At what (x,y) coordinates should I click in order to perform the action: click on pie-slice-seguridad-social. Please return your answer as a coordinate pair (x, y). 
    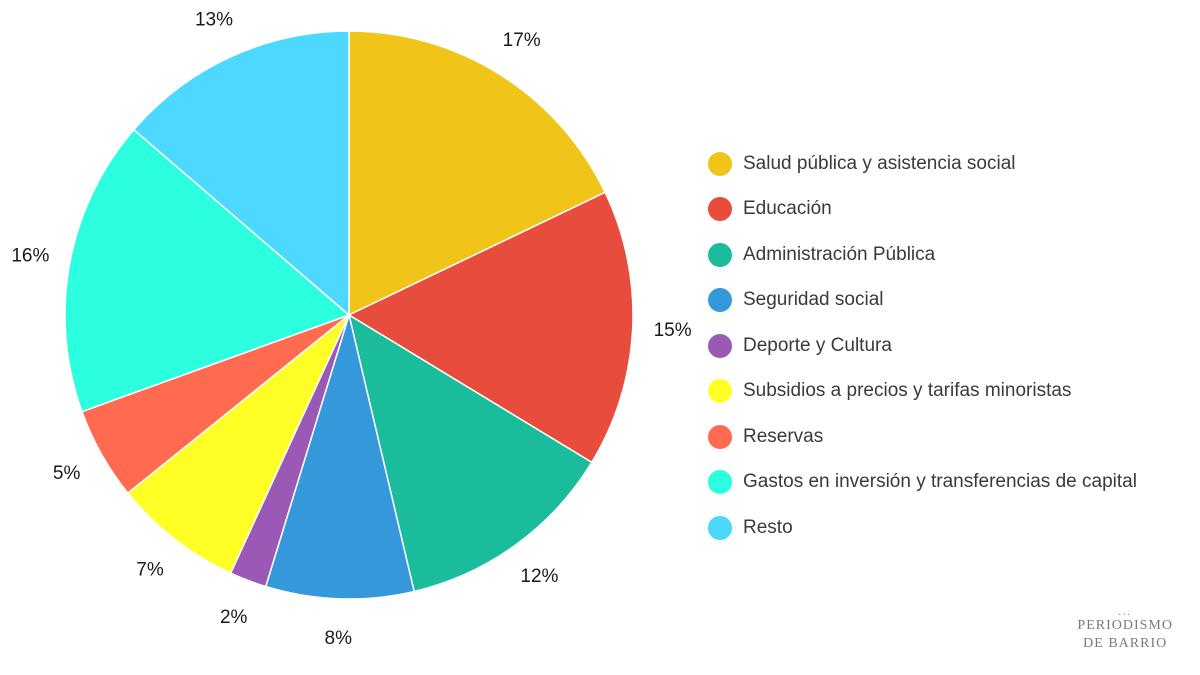
    Looking at the image, I should click on (340, 456).